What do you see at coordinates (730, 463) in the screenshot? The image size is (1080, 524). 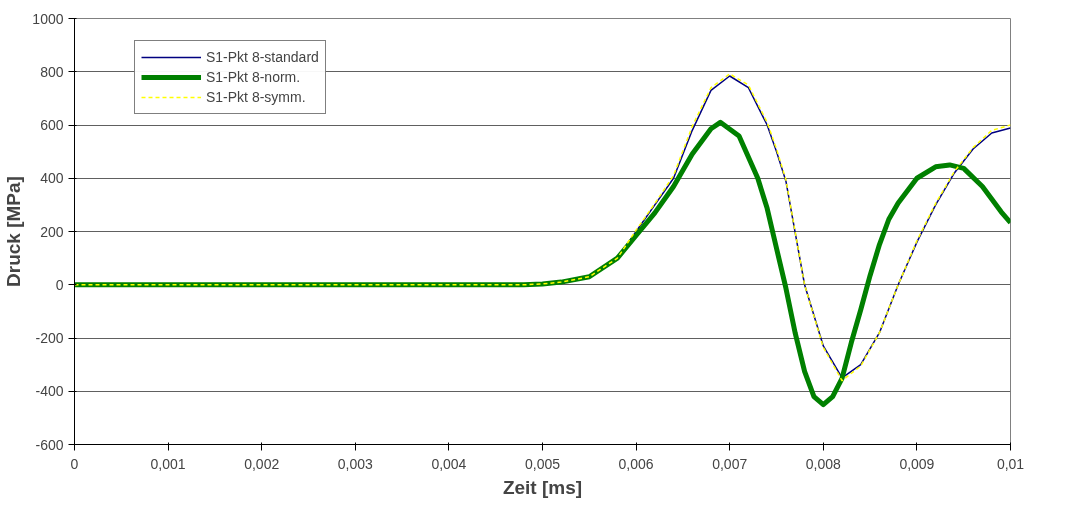 I see `x-tick-label: 0,007` at bounding box center [730, 463].